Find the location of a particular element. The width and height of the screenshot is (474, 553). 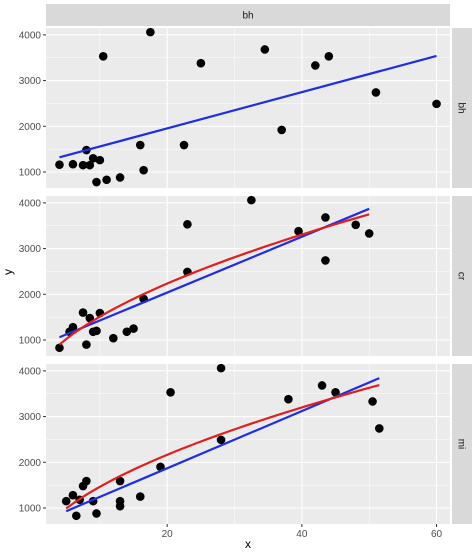

right-strip-label: mi is located at coordinates (461, 444).